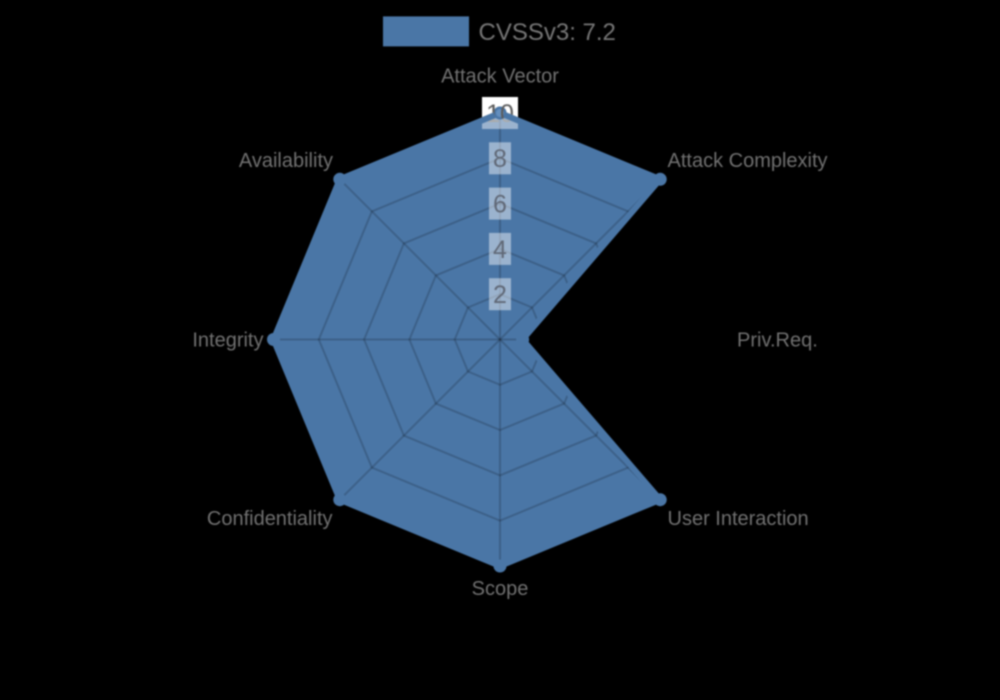 The image size is (1000, 700). What do you see at coordinates (748, 161) in the screenshot?
I see `svg-text: Attack Complexity` at bounding box center [748, 161].